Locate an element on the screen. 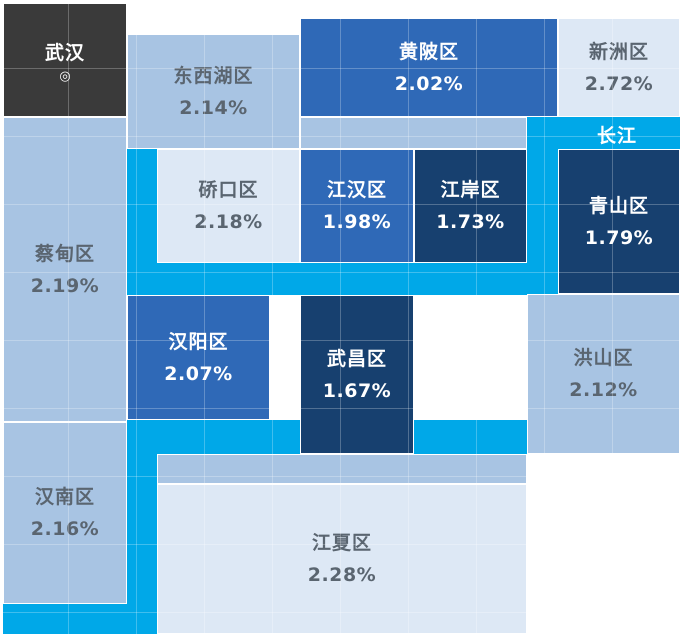  district-huangpi: 黄陂区 2.02% is located at coordinates (429, 67).